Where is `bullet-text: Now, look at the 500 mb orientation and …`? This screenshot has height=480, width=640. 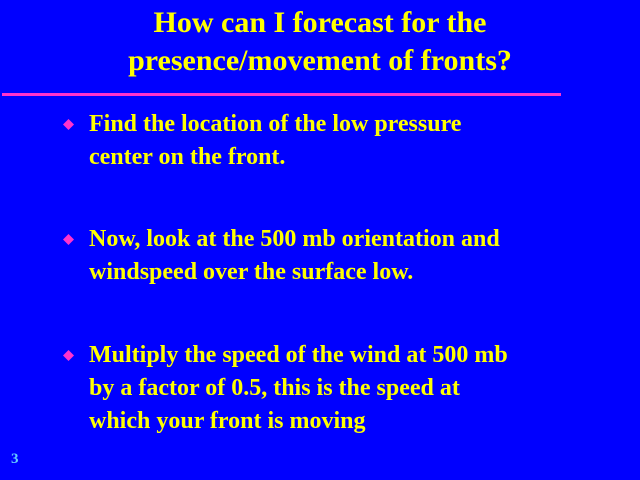
bullet-text: Now, look at the 500 mb orientation and … is located at coordinates (356, 256).